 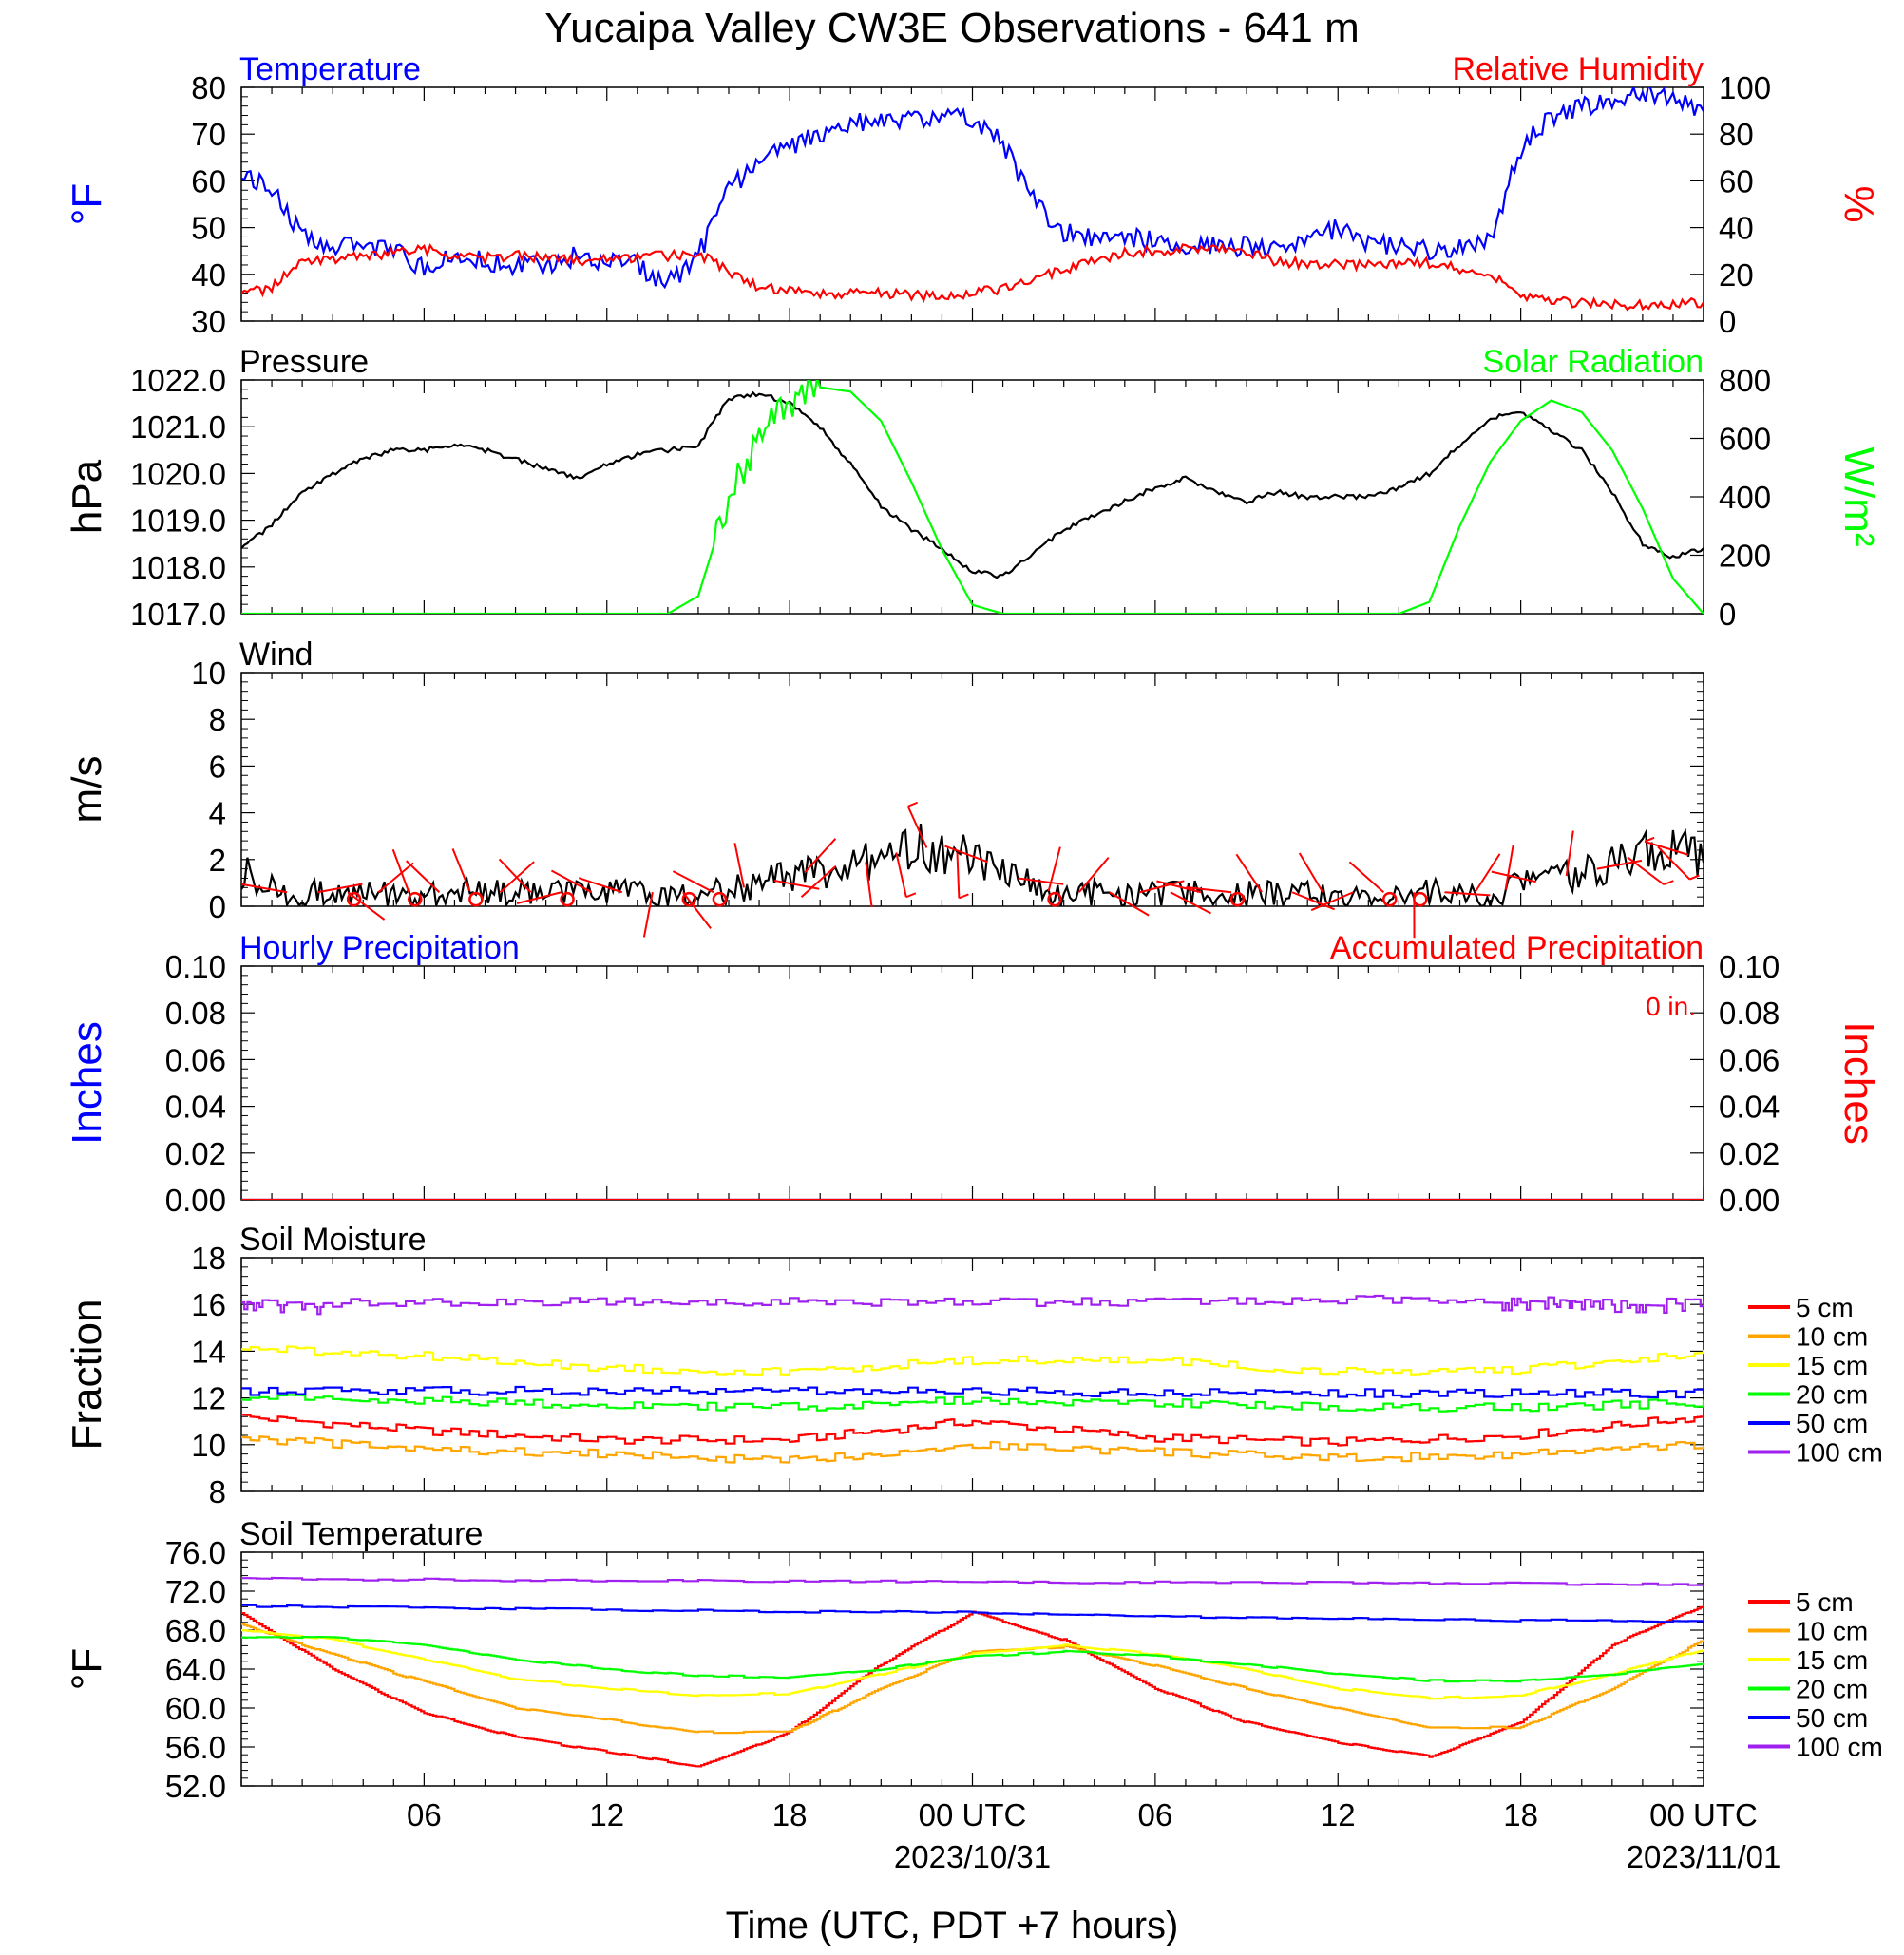 What do you see at coordinates (195, 1669) in the screenshot?
I see `y-tick-label-left: 64.0` at bounding box center [195, 1669].